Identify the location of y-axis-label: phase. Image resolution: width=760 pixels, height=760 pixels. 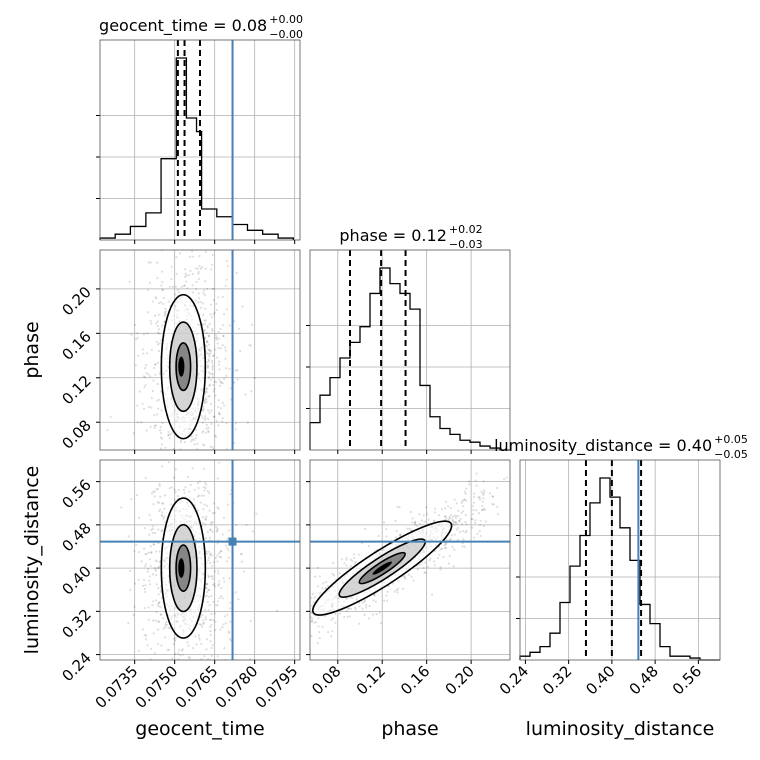
(32, 349).